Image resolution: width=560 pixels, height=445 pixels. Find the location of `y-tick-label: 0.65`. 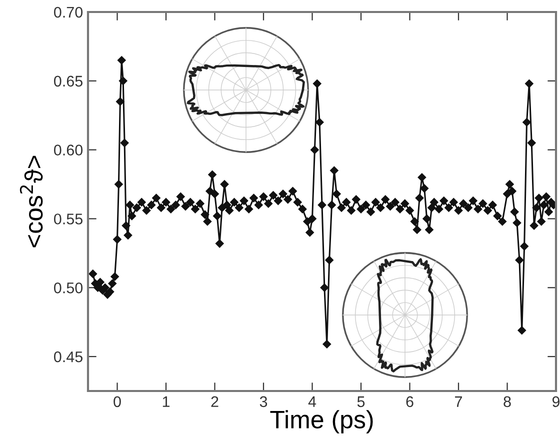

y-tick-label: 0.65 is located at coordinates (68, 81).